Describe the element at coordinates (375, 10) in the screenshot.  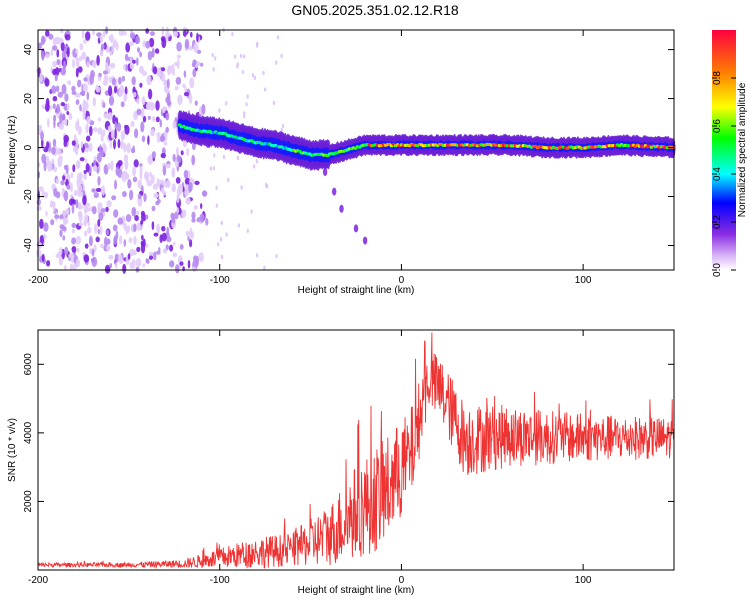
I see `figure-title: GN05.2025.351.02.12.R18` at that location.